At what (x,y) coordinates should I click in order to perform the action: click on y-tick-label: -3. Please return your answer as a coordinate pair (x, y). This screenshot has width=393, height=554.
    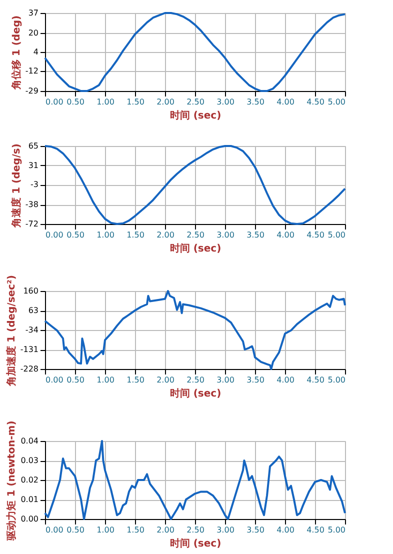
    Looking at the image, I should click on (34, 185).